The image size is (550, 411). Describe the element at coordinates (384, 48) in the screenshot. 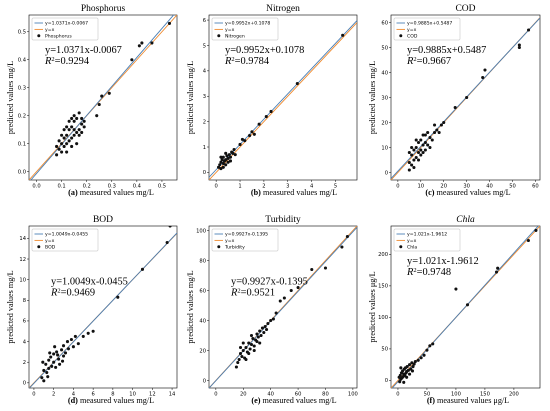

I see `y-tick-label: 50` at that location.